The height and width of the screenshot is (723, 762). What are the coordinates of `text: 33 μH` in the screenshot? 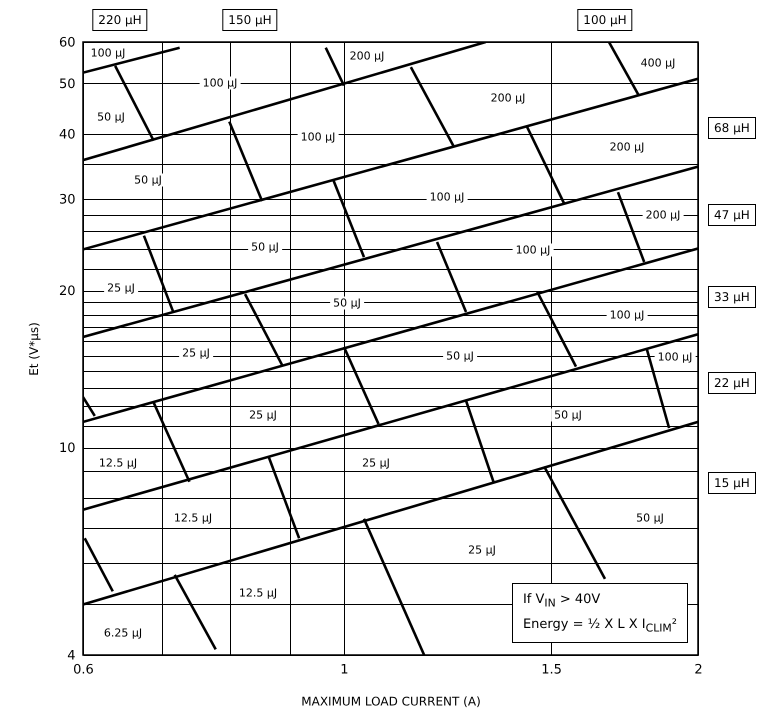 It's located at (732, 297).